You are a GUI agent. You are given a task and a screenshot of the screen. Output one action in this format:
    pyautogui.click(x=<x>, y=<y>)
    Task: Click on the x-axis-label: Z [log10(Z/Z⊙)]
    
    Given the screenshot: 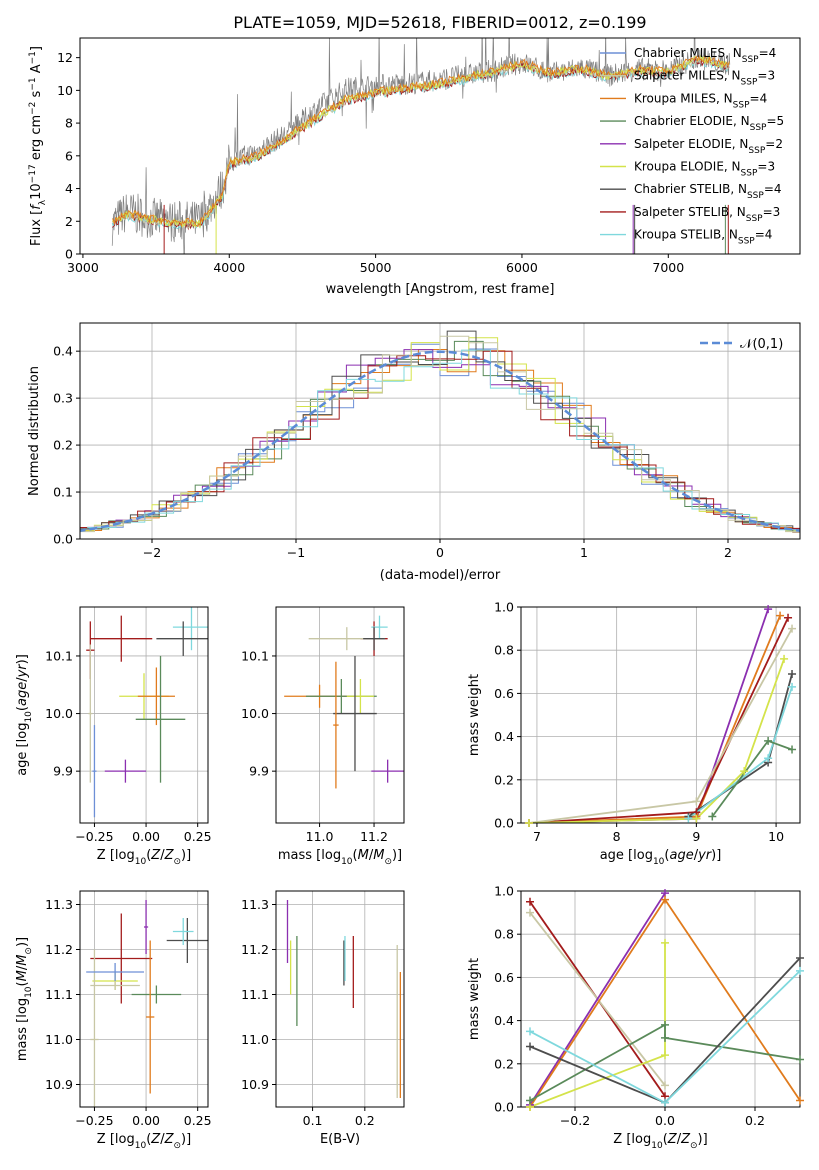 What is the action you would take?
    pyautogui.click(x=144, y=1141)
    